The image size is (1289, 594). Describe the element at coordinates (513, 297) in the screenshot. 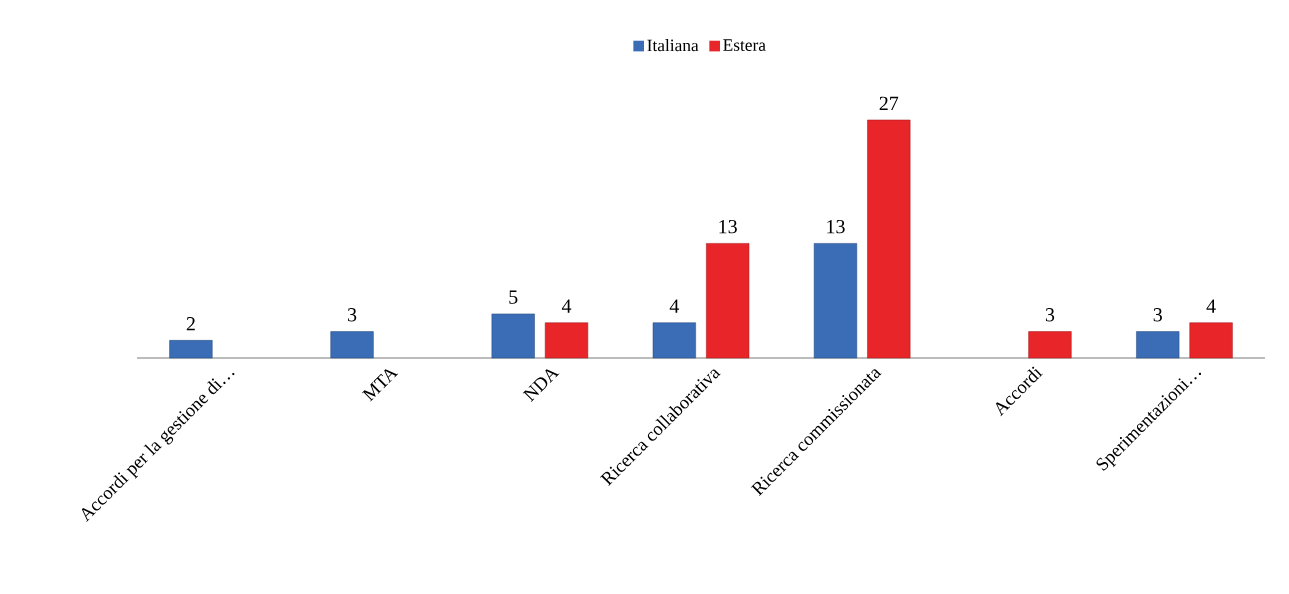

I see `data-label: 5` at that location.